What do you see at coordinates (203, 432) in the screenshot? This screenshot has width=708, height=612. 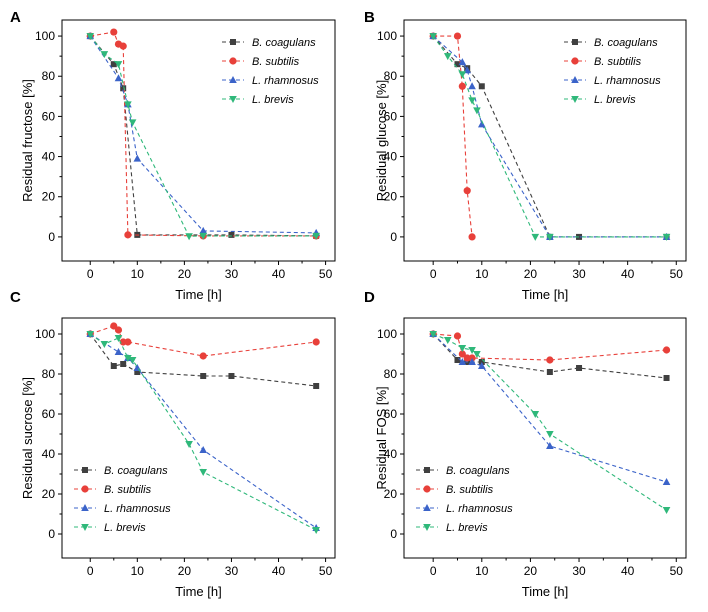 I see `series-l-brevis` at bounding box center [203, 432].